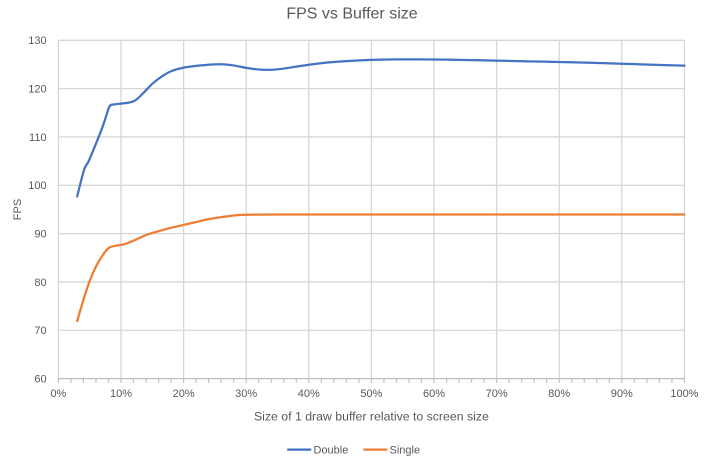 The height and width of the screenshot is (471, 710). What do you see at coordinates (38, 138) in the screenshot?
I see `svg-text: 110` at bounding box center [38, 138].